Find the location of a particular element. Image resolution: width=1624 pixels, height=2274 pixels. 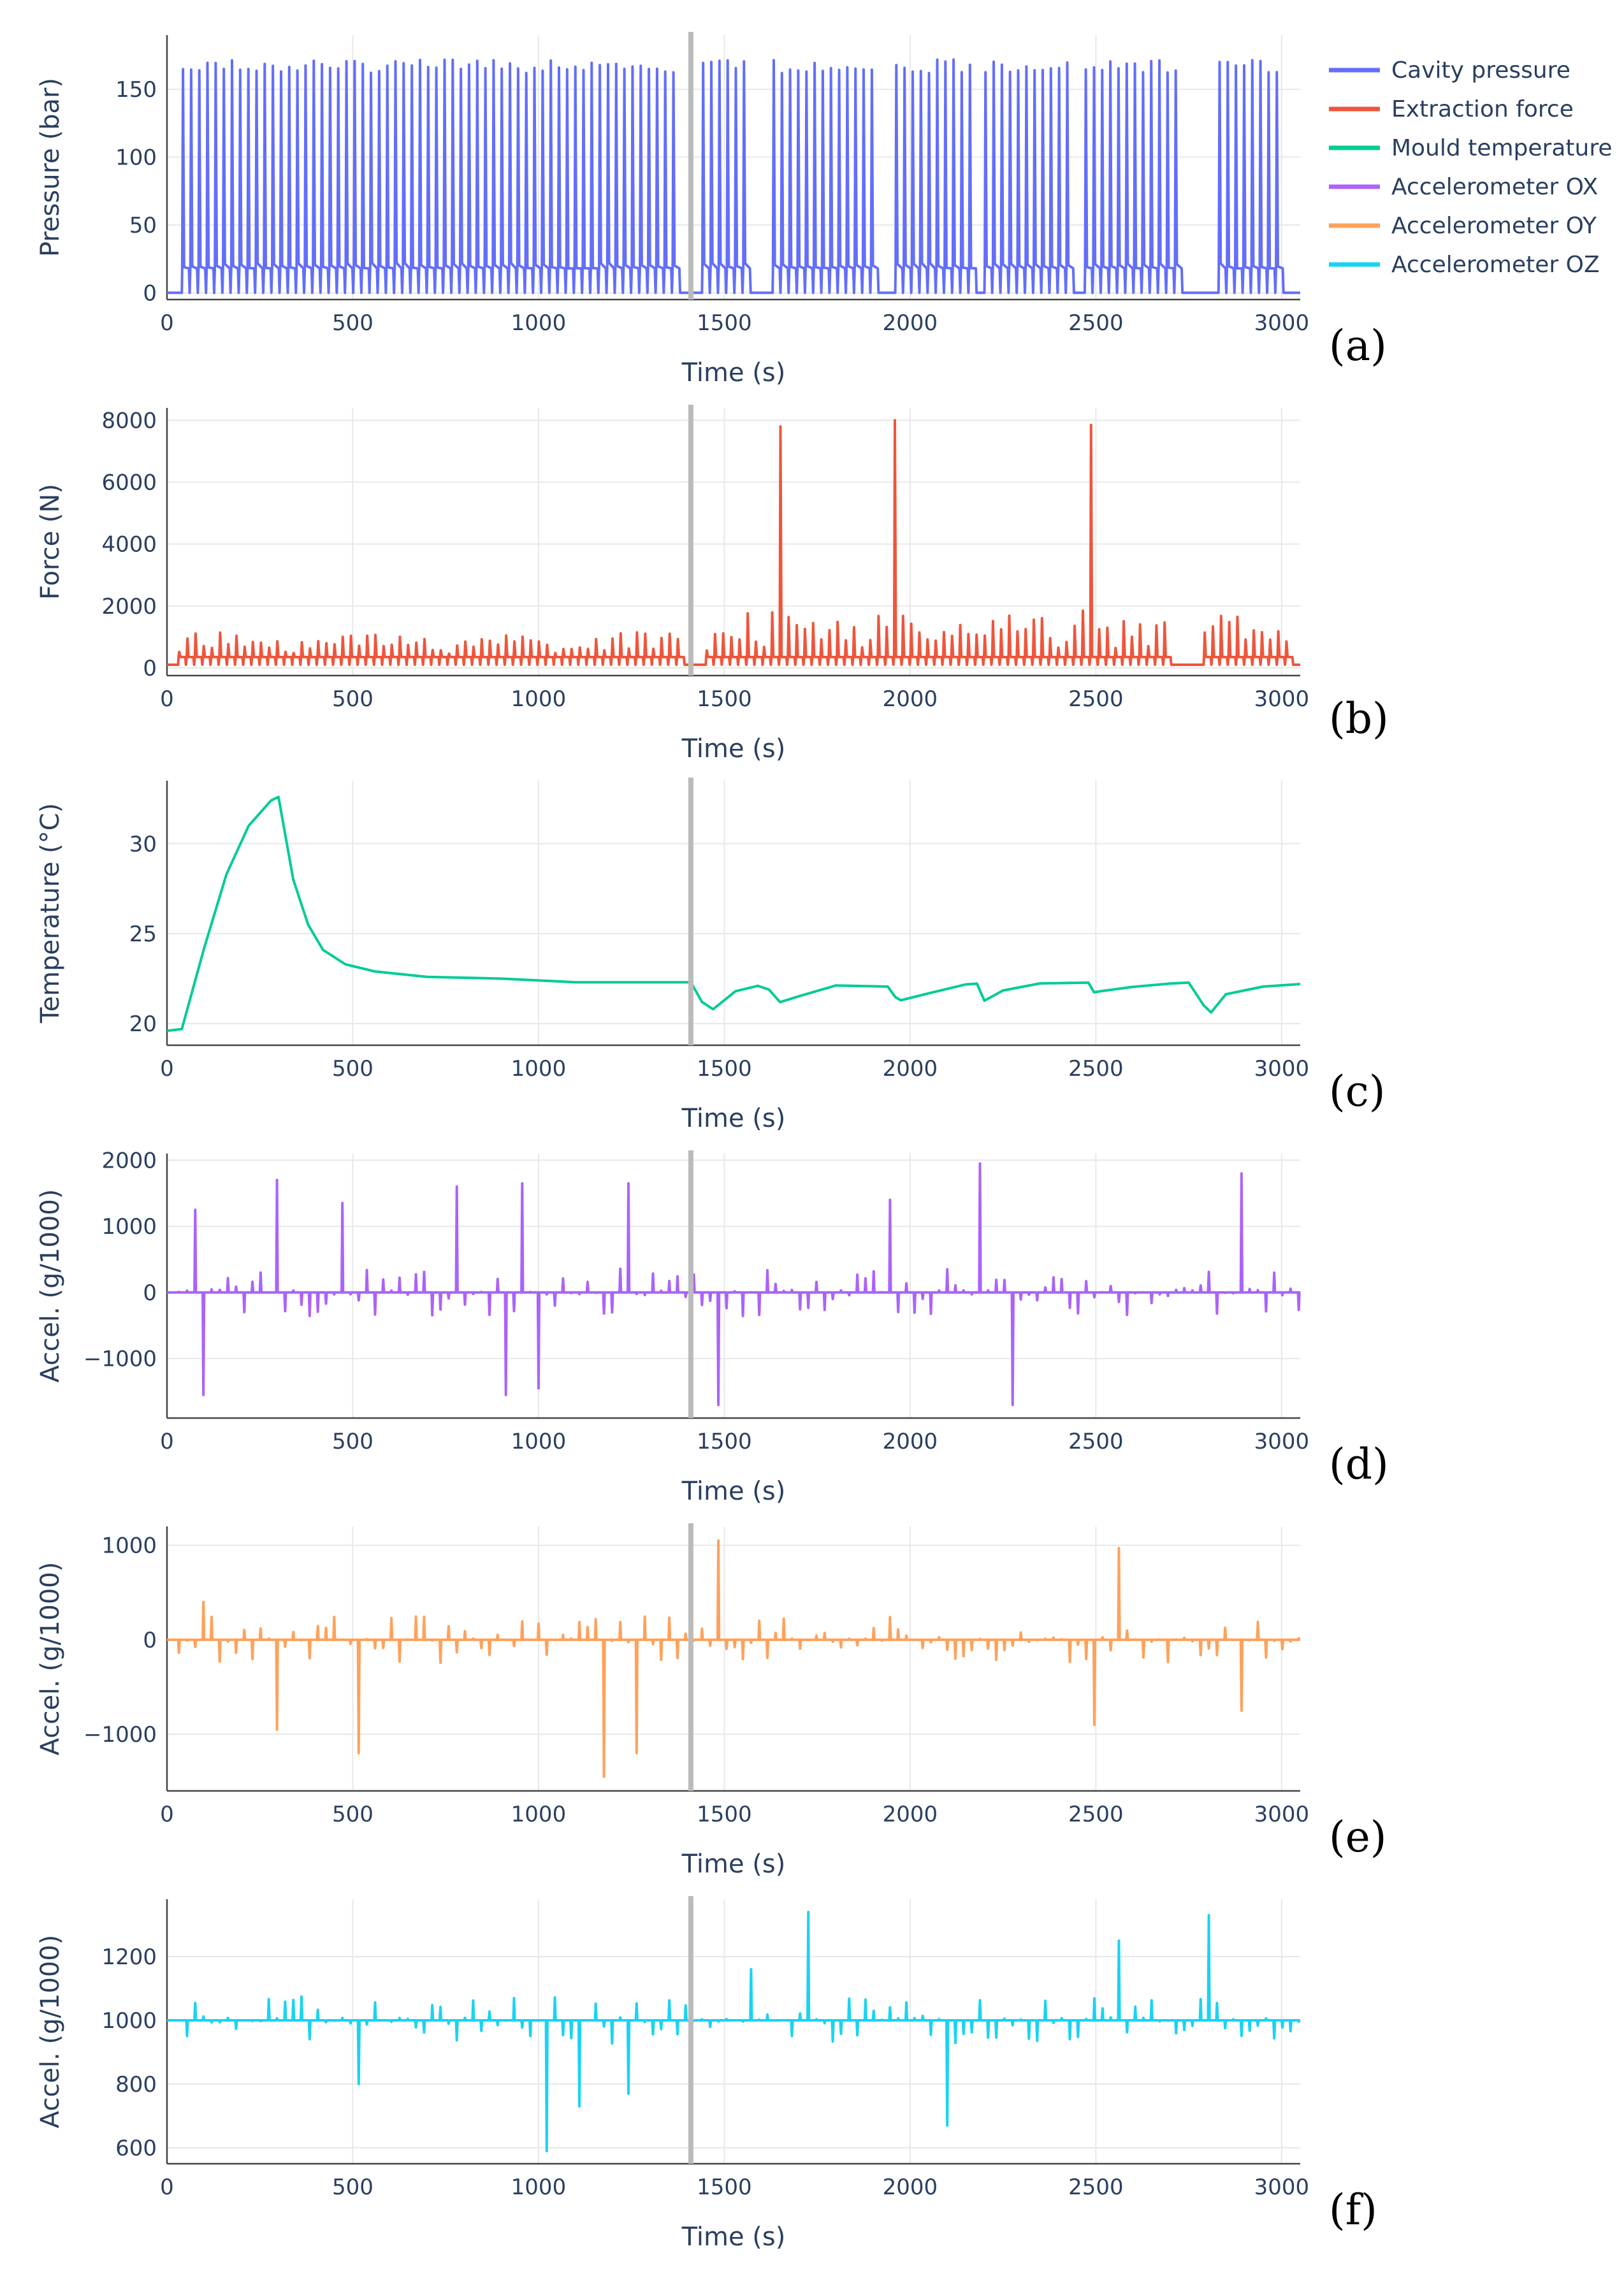

y-tick-label: 50 is located at coordinates (143, 225).